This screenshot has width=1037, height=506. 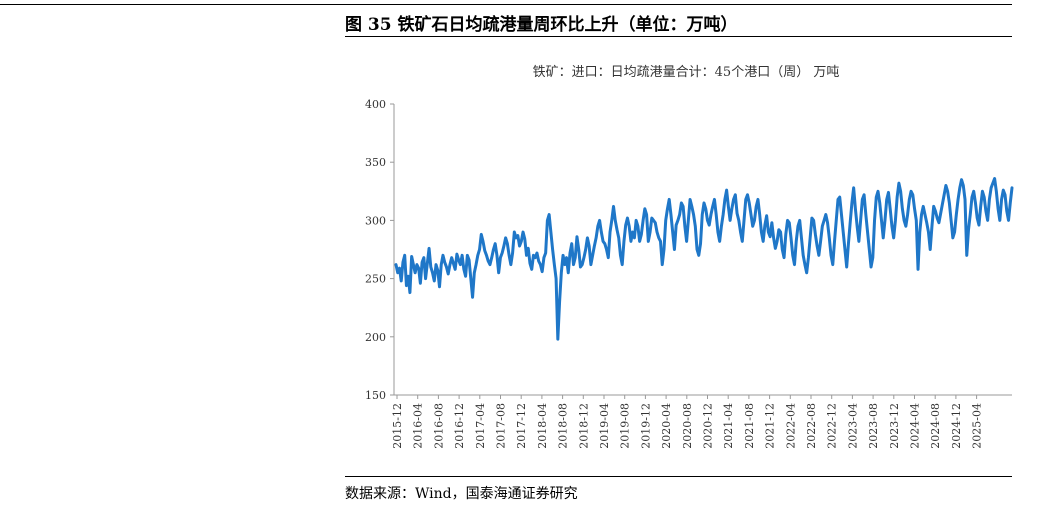 I want to click on x-tick-label: 2018-04, so click(x=542, y=426).